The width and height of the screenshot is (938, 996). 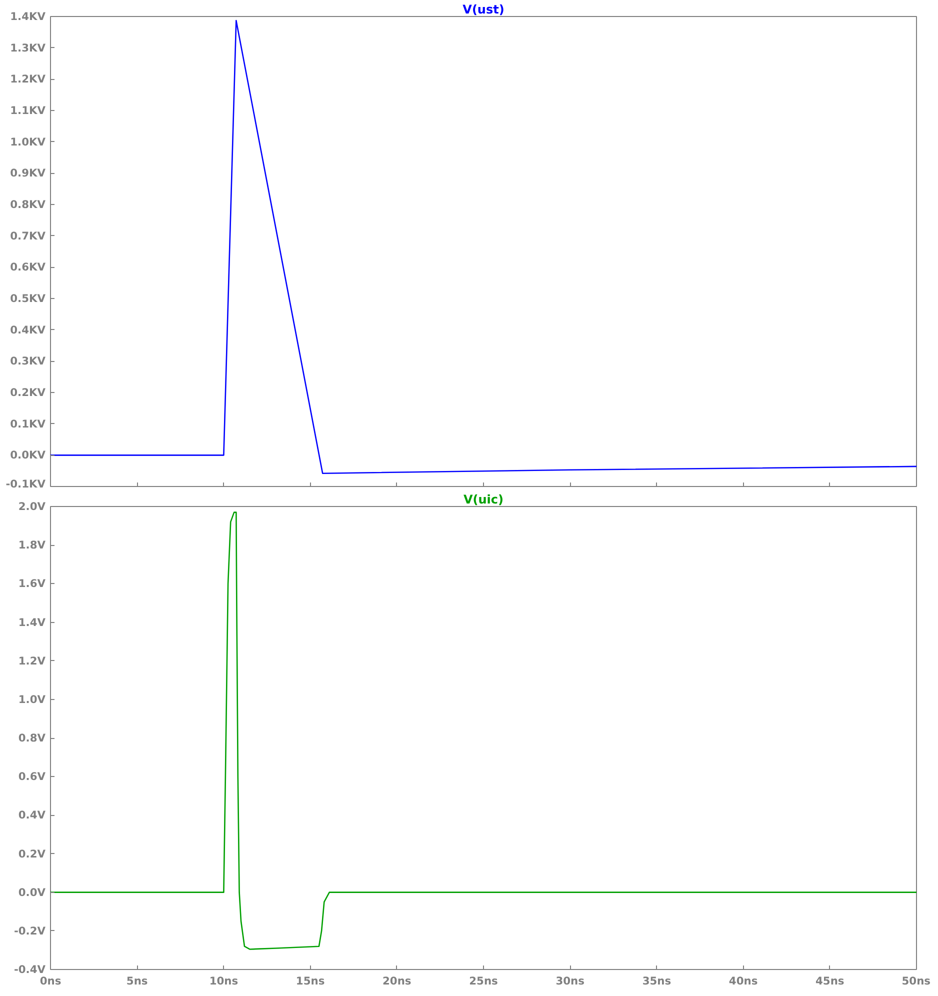 I want to click on y-tick-label: 1.3KV, so click(x=28, y=47).